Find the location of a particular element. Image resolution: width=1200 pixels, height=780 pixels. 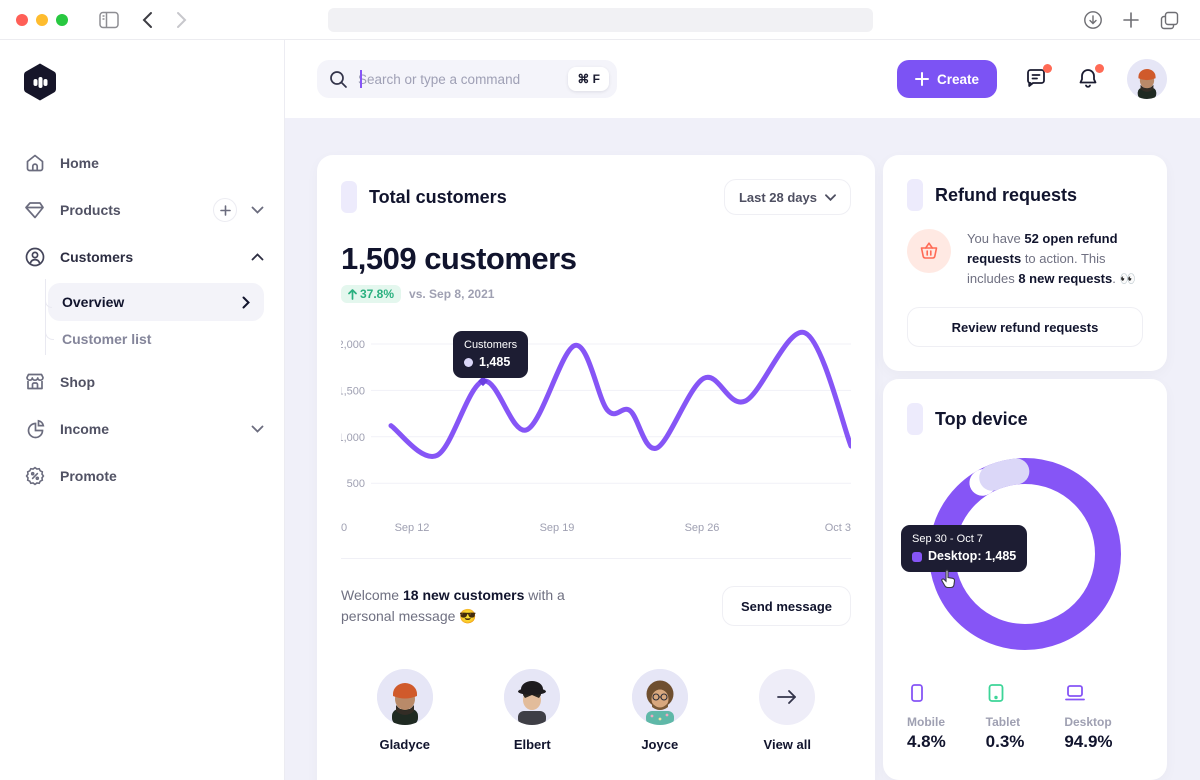

tooltip-value: Desktop: 1,485 is located at coordinates (972, 556).